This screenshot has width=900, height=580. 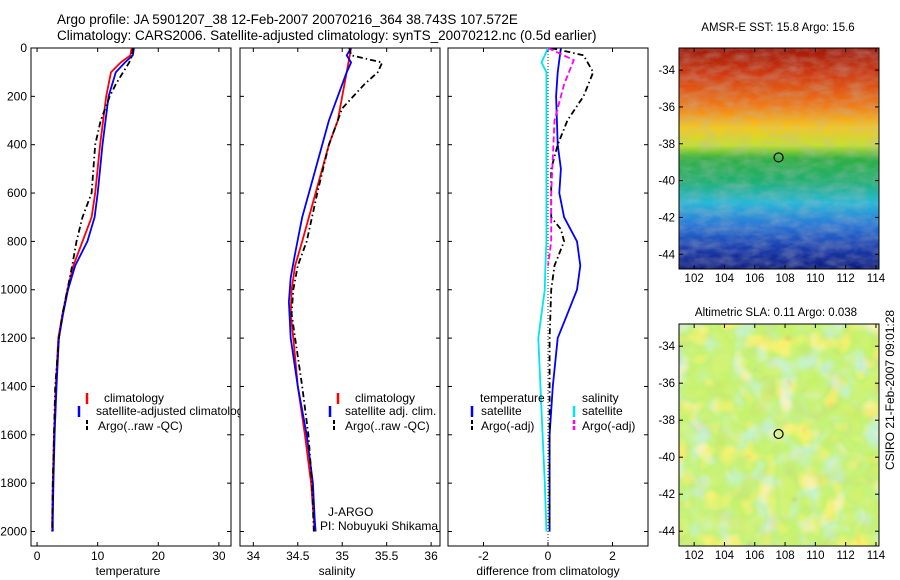 I want to click on y-tick-label: 1000, so click(x=13, y=290).